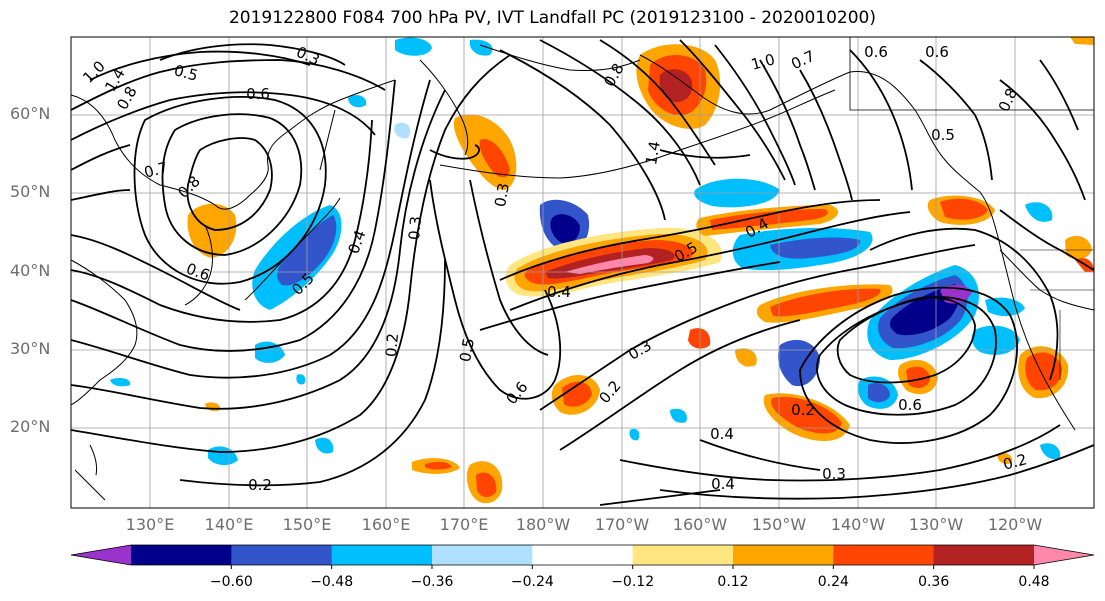 Image resolution: width=1105 pixels, height=601 pixels. What do you see at coordinates (763, 62) in the screenshot?
I see `contour-label: 1.0` at bounding box center [763, 62].